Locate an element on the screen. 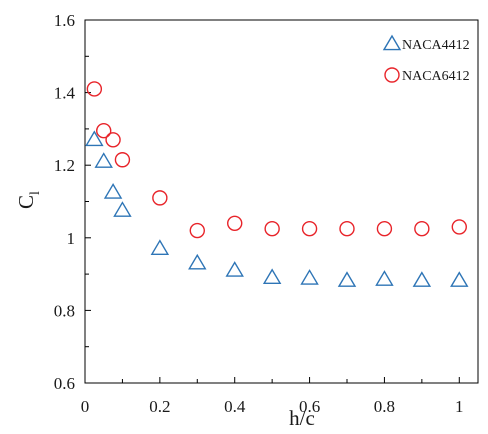  x-tick-label: 0.4 is located at coordinates (235, 406).